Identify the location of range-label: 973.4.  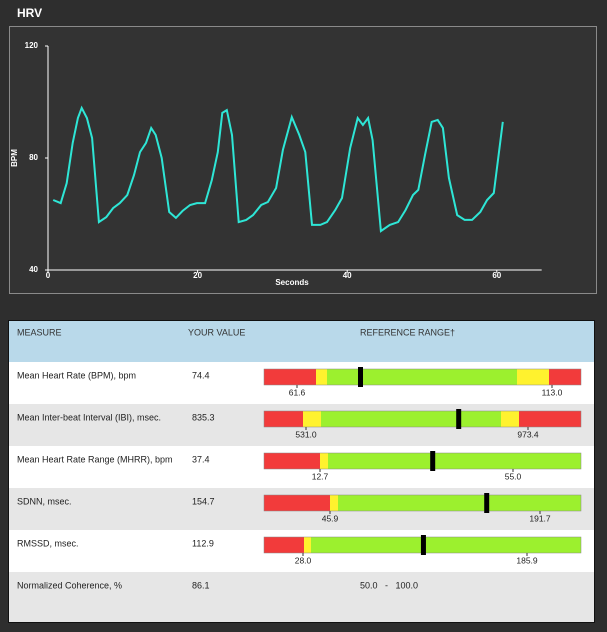
(528, 434).